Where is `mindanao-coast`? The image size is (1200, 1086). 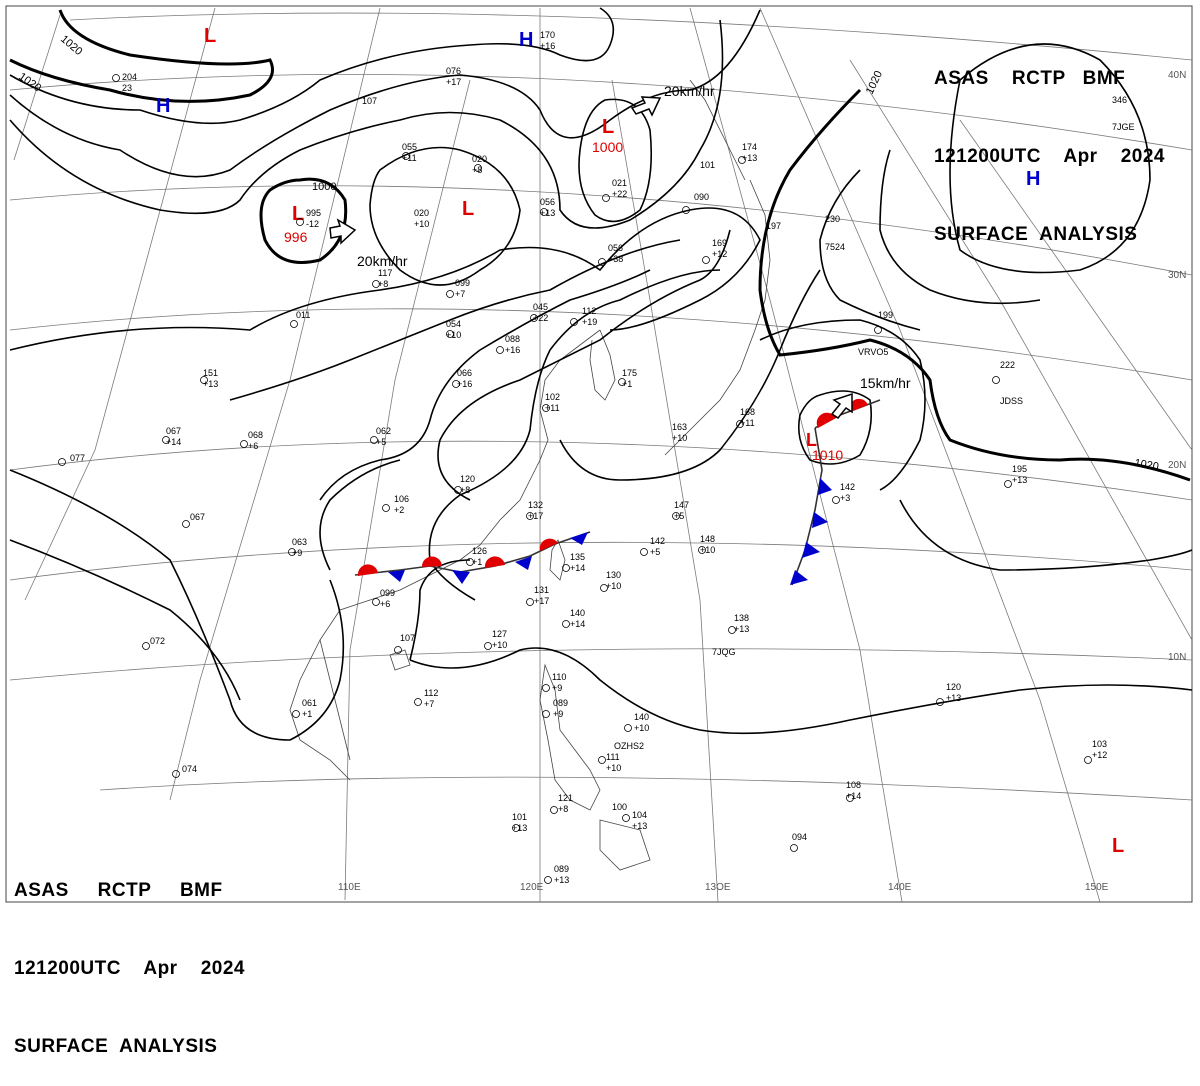 mindanao-coast is located at coordinates (625, 845).